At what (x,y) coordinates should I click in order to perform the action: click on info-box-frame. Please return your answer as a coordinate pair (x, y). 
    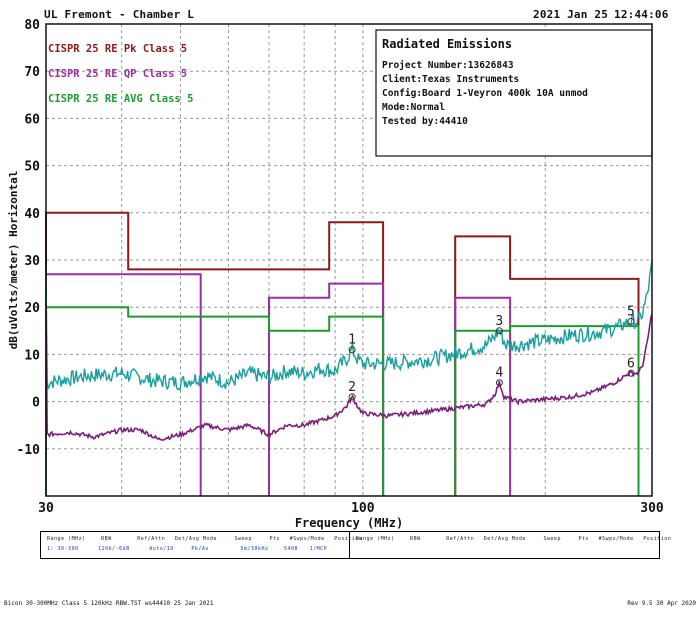
    Looking at the image, I should click on (514, 93).